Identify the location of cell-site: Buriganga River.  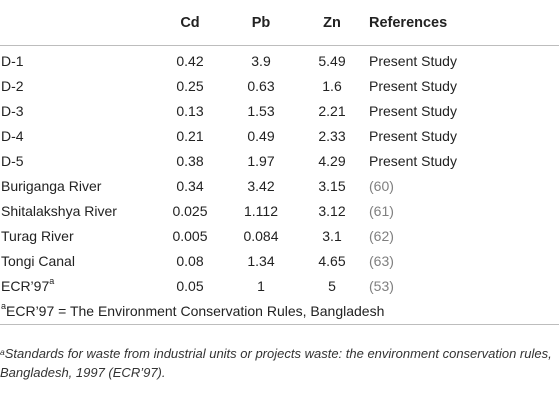
(77, 185).